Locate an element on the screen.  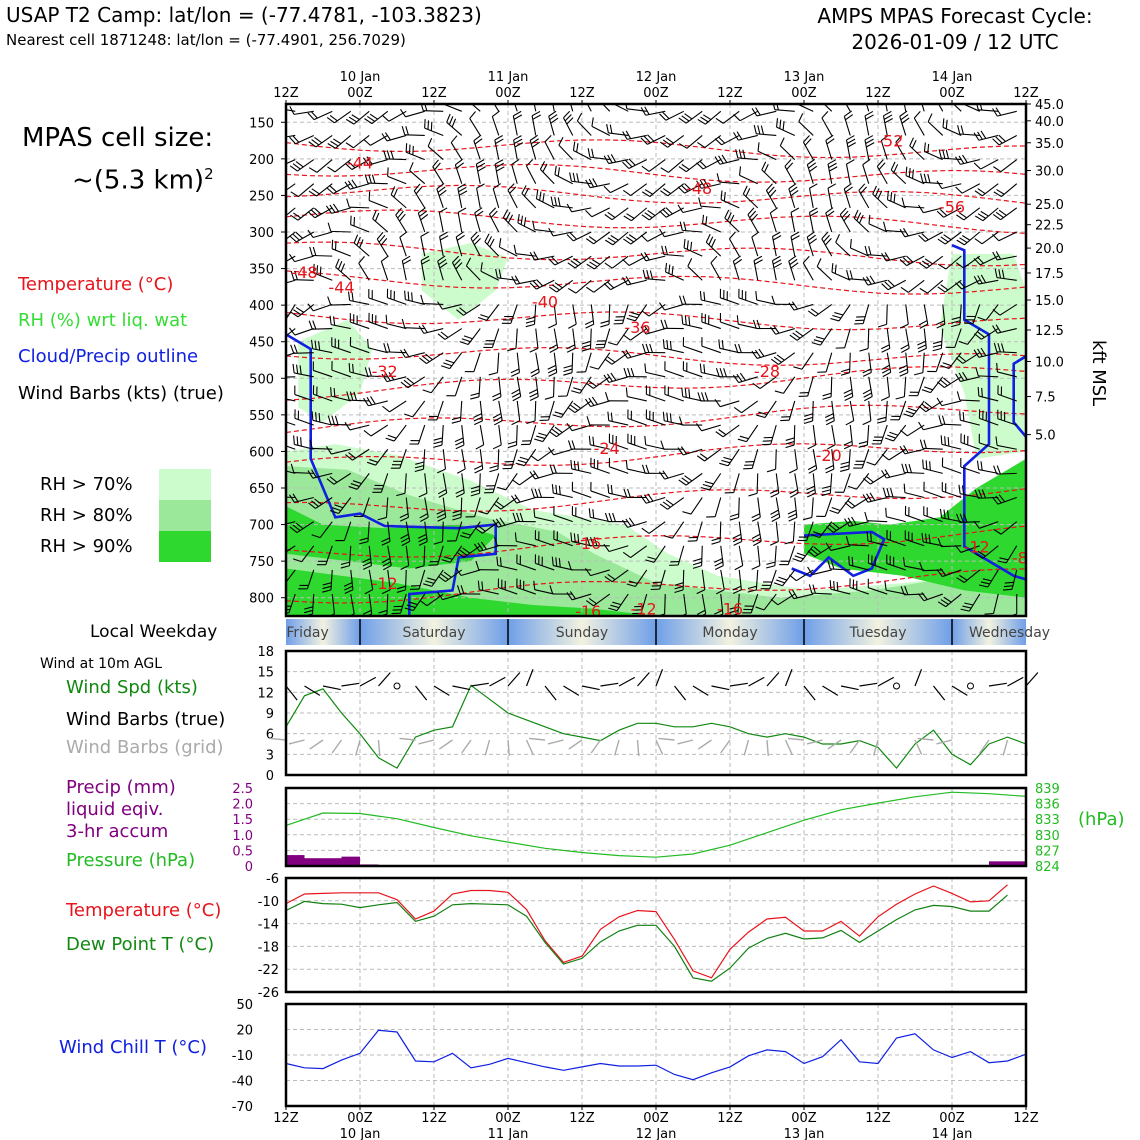
top-time-tick-label: 12Z is located at coordinates (434, 93).